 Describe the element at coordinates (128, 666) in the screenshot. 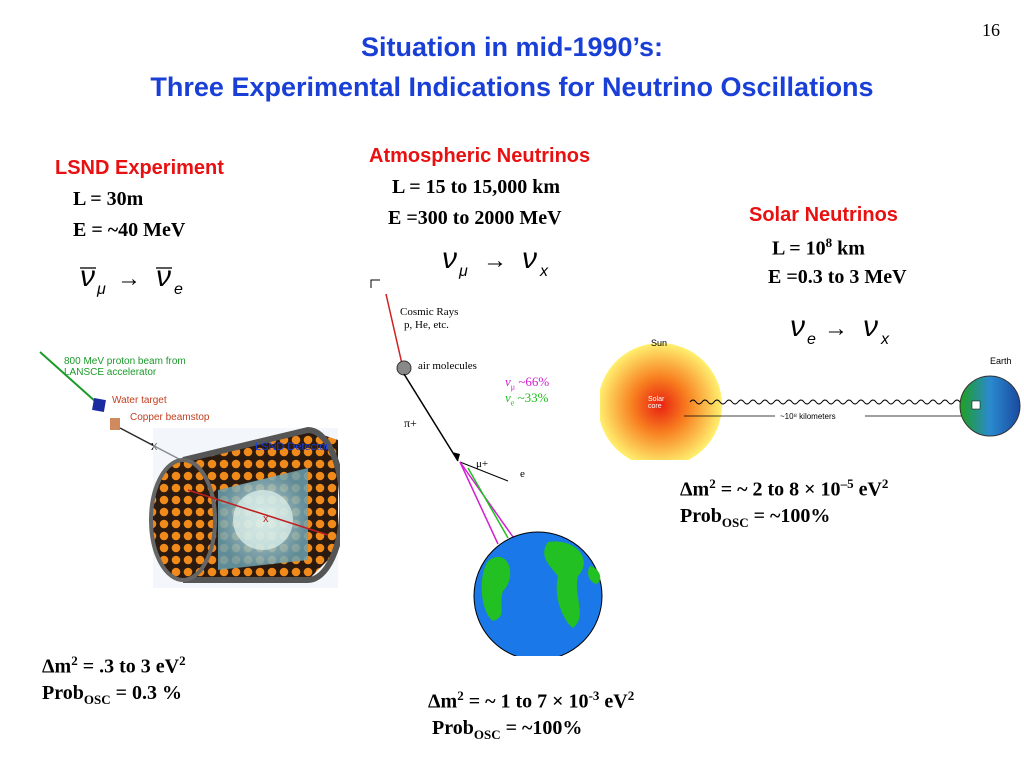

I see `lsnd-dm2-value: = .3 to 3 eV` at that location.